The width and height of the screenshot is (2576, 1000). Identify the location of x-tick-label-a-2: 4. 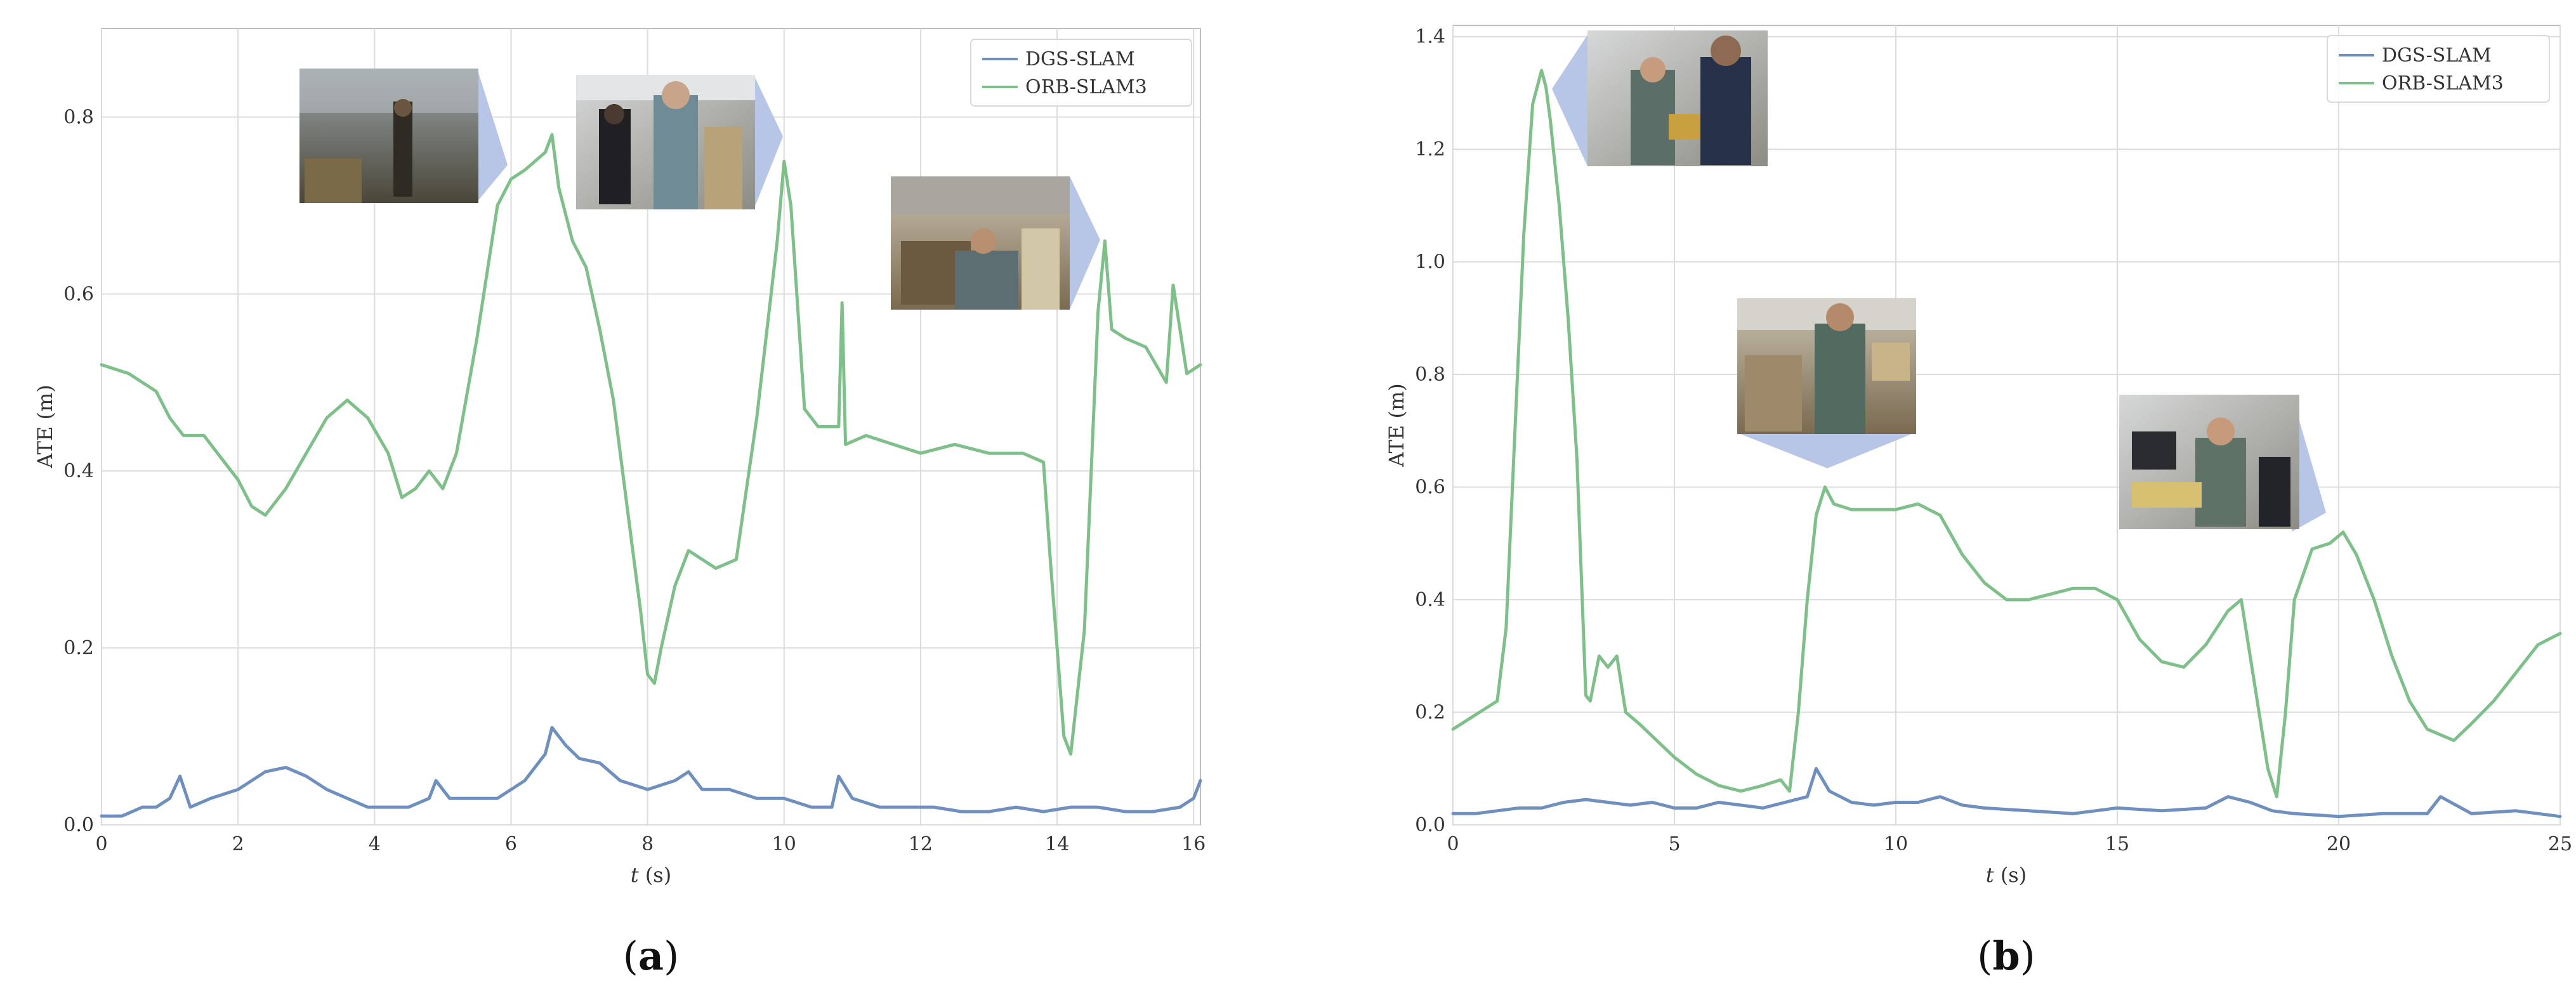
(375, 844).